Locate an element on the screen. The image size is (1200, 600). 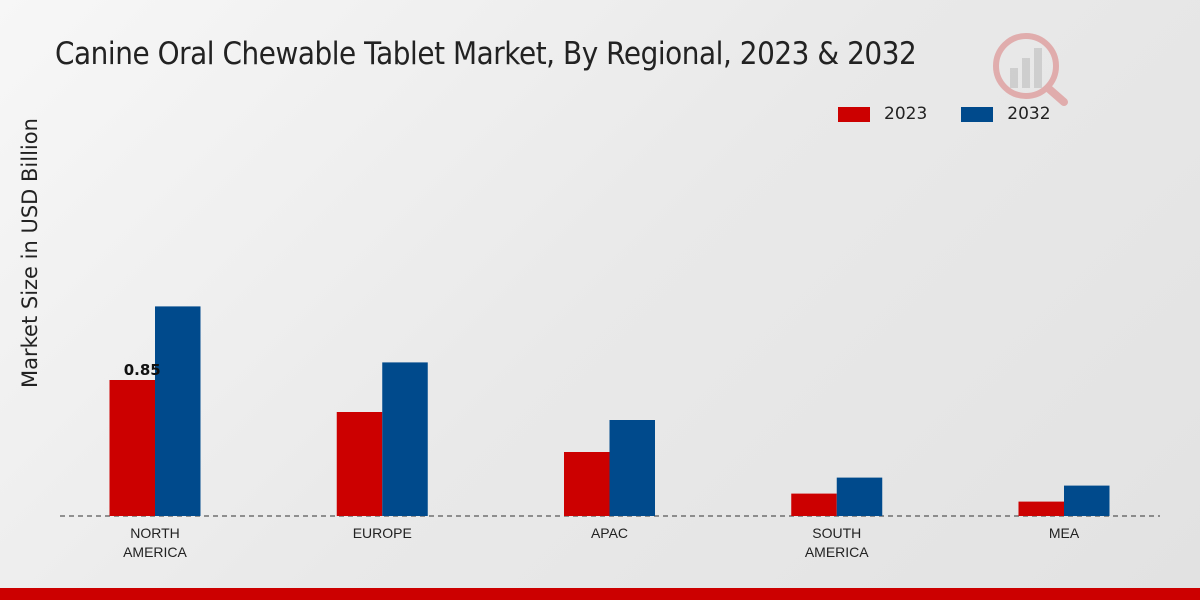
x-tick-label: SOUTH AMERICA is located at coordinates (837, 542).